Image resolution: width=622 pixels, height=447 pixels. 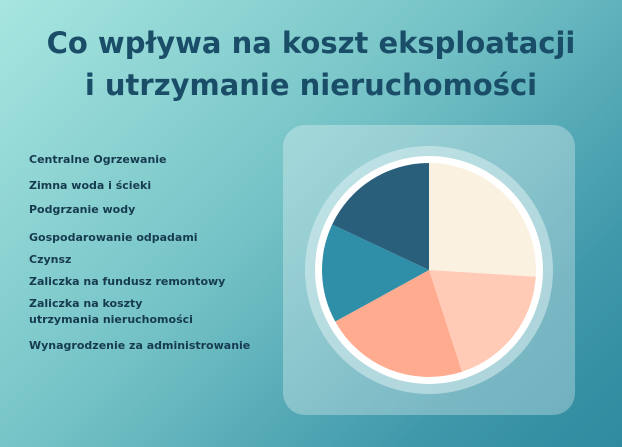 I want to click on legend-item-czynsz: Czynsz, so click(x=50, y=259).